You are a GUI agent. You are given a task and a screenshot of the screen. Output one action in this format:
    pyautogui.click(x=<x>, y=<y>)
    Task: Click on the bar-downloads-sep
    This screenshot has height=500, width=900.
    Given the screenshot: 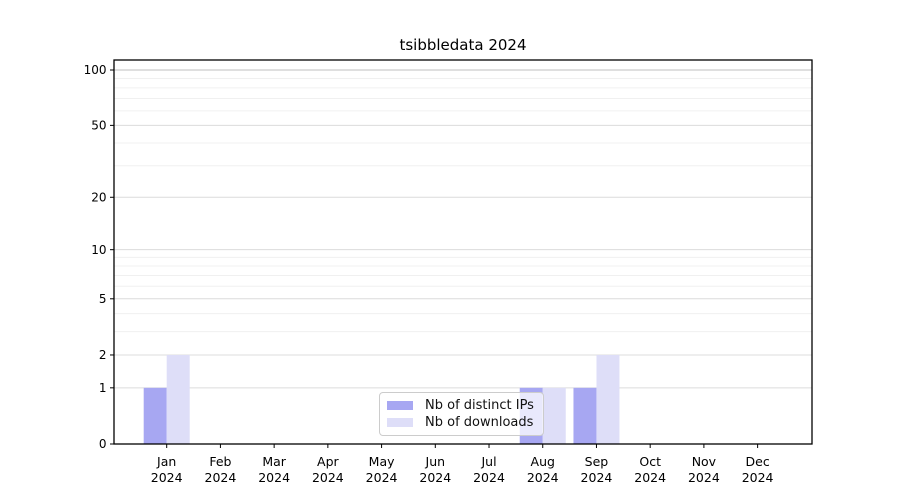 What is the action you would take?
    pyautogui.click(x=608, y=399)
    